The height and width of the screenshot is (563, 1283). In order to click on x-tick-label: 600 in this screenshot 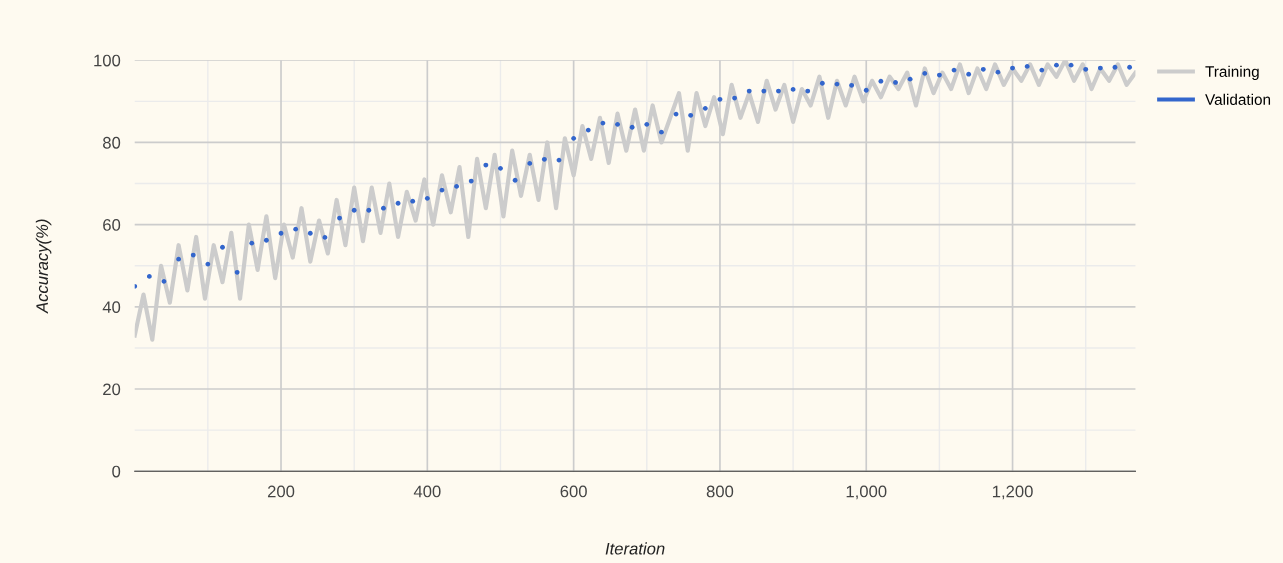, I will do `click(573, 491)`.